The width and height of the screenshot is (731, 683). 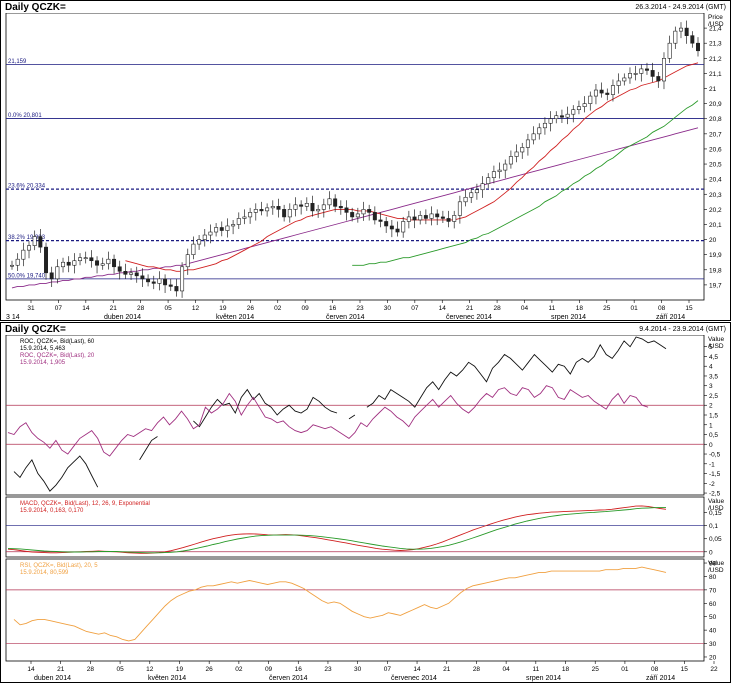 I want to click on macd-y-tick-label: 0,05, so click(x=715, y=539).